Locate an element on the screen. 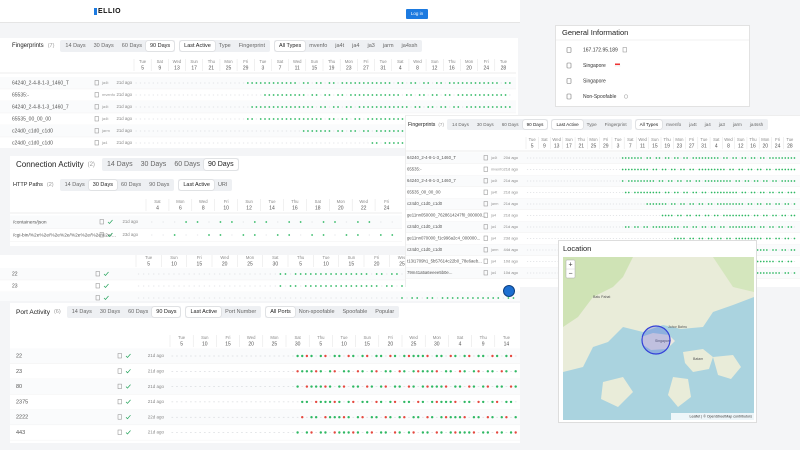  tab: Popular is located at coordinates (385, 312).